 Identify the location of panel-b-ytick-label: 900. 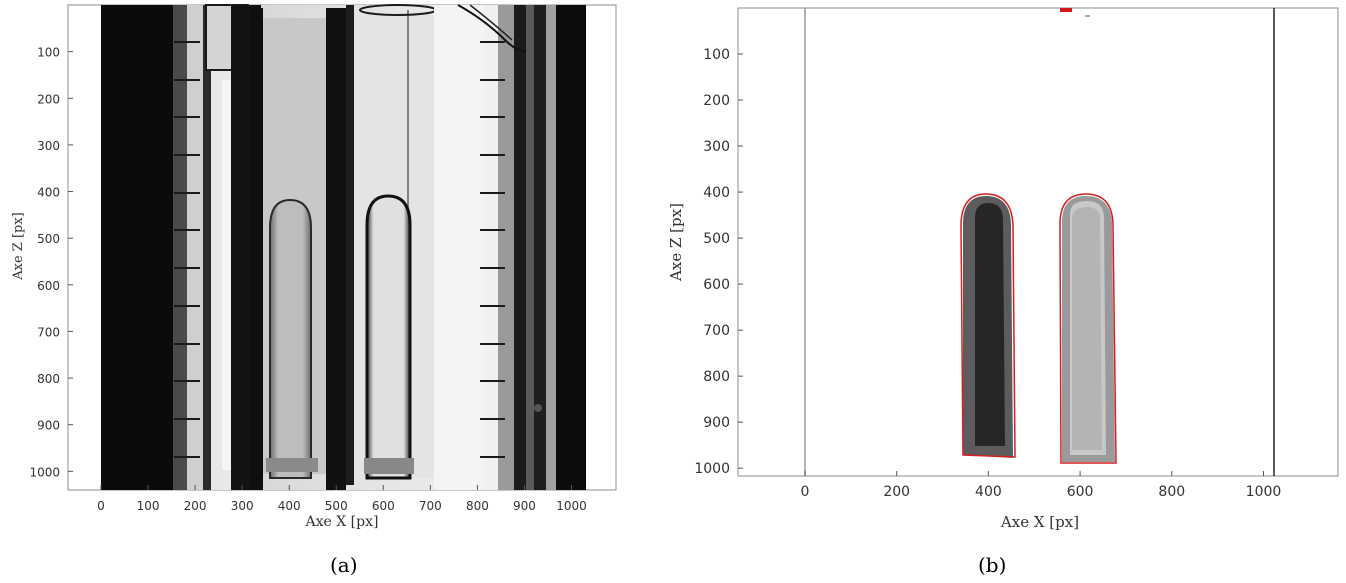
(716, 423).